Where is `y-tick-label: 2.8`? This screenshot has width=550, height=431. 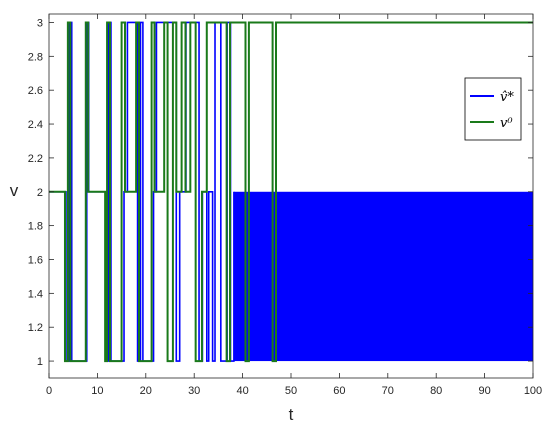
y-tick-label: 2.8 is located at coordinates (35, 57).